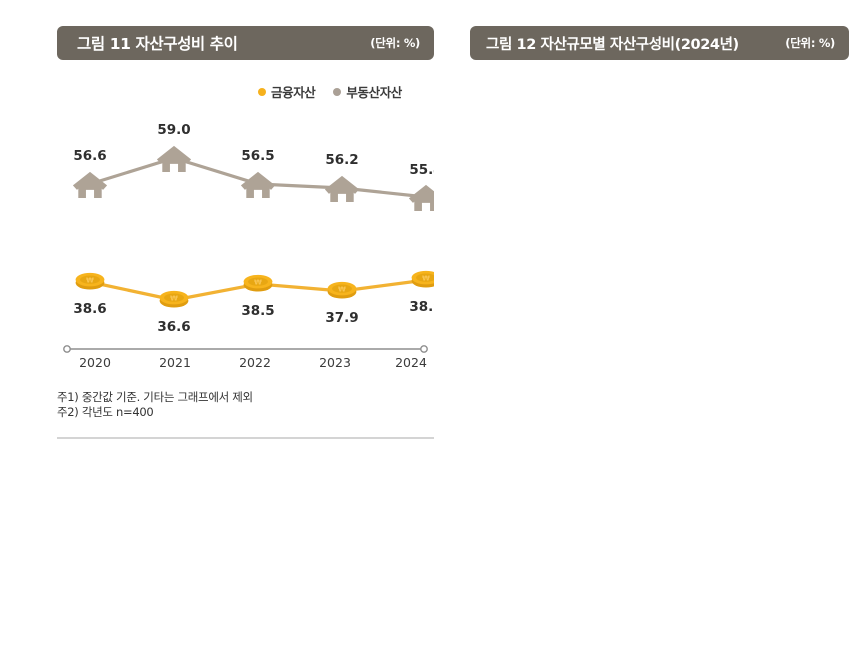 This screenshot has width=860, height=645. What do you see at coordinates (341, 318) in the screenshot?
I see `financial-value-2023: 37.9` at bounding box center [341, 318].